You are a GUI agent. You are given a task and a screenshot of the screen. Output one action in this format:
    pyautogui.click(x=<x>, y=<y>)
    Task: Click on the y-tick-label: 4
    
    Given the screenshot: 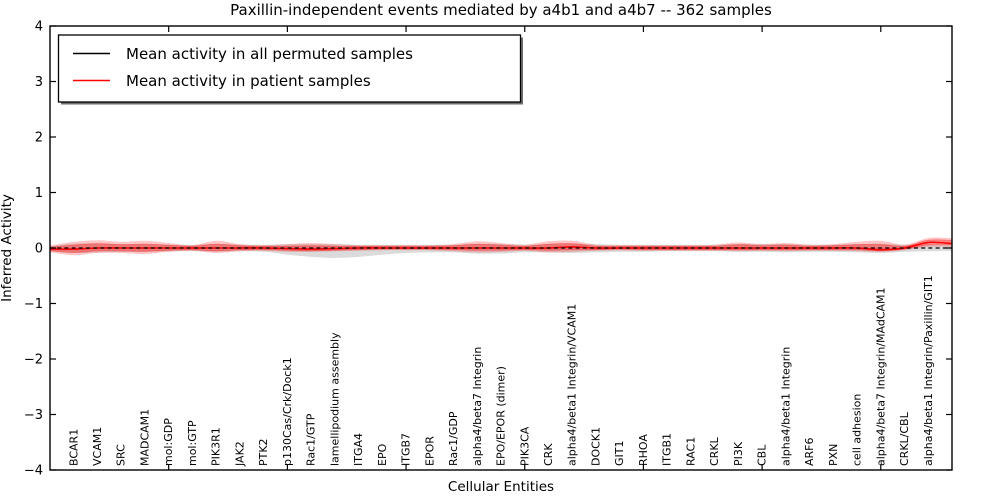 What is the action you would take?
    pyautogui.click(x=39, y=27)
    